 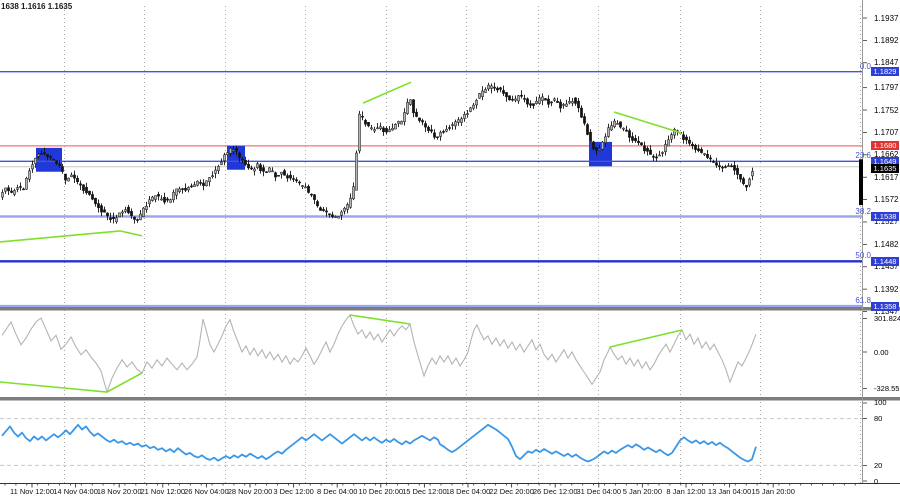 I want to click on price-axis, so click(x=881, y=241).